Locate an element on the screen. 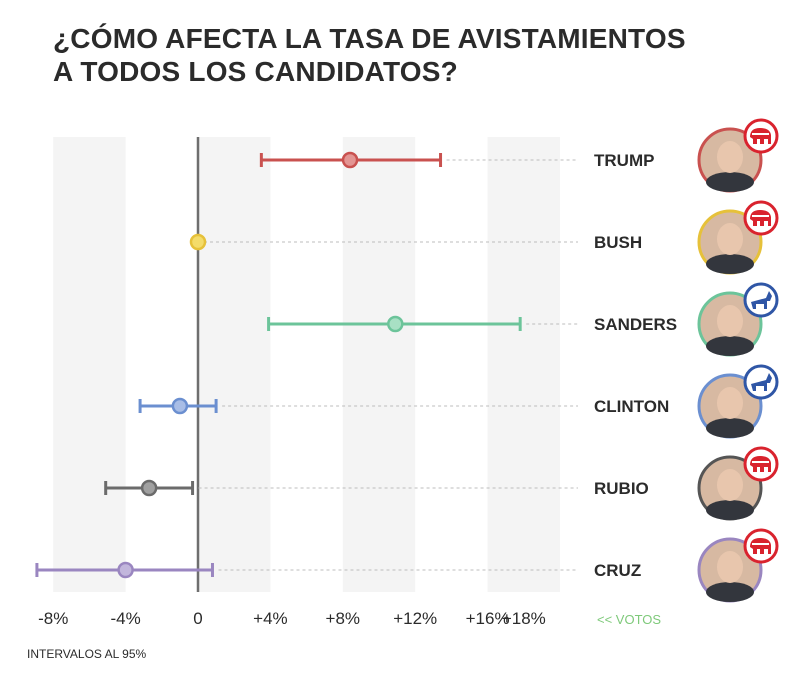 The height and width of the screenshot is (688, 807). x-tick-label: +18% is located at coordinates (524, 618).